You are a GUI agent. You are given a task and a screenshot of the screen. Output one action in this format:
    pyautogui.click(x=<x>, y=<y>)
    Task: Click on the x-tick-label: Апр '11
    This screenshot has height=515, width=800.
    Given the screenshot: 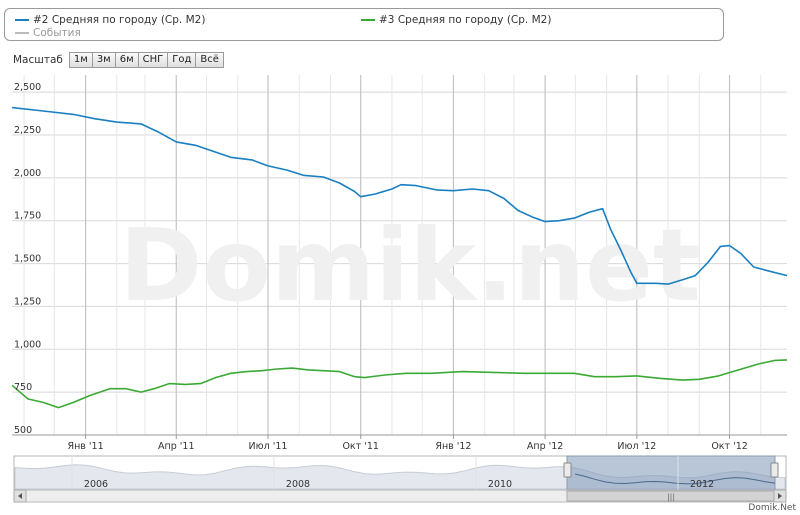 What is the action you would take?
    pyautogui.click(x=176, y=446)
    